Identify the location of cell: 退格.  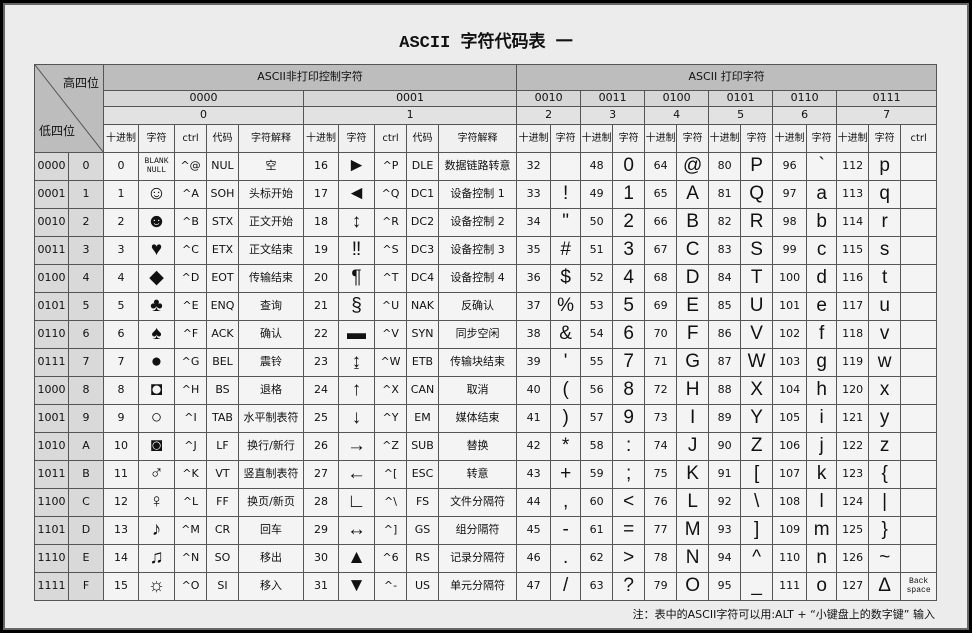
(271, 390).